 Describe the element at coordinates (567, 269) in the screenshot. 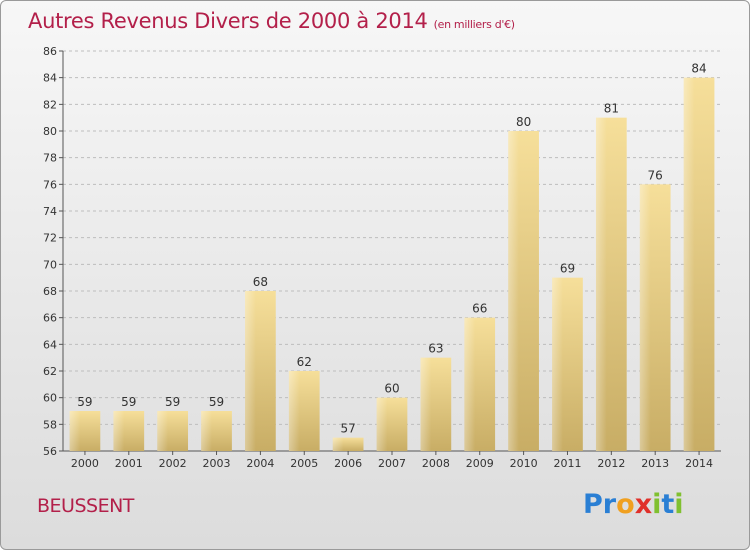

I see `data-label: 69` at that location.